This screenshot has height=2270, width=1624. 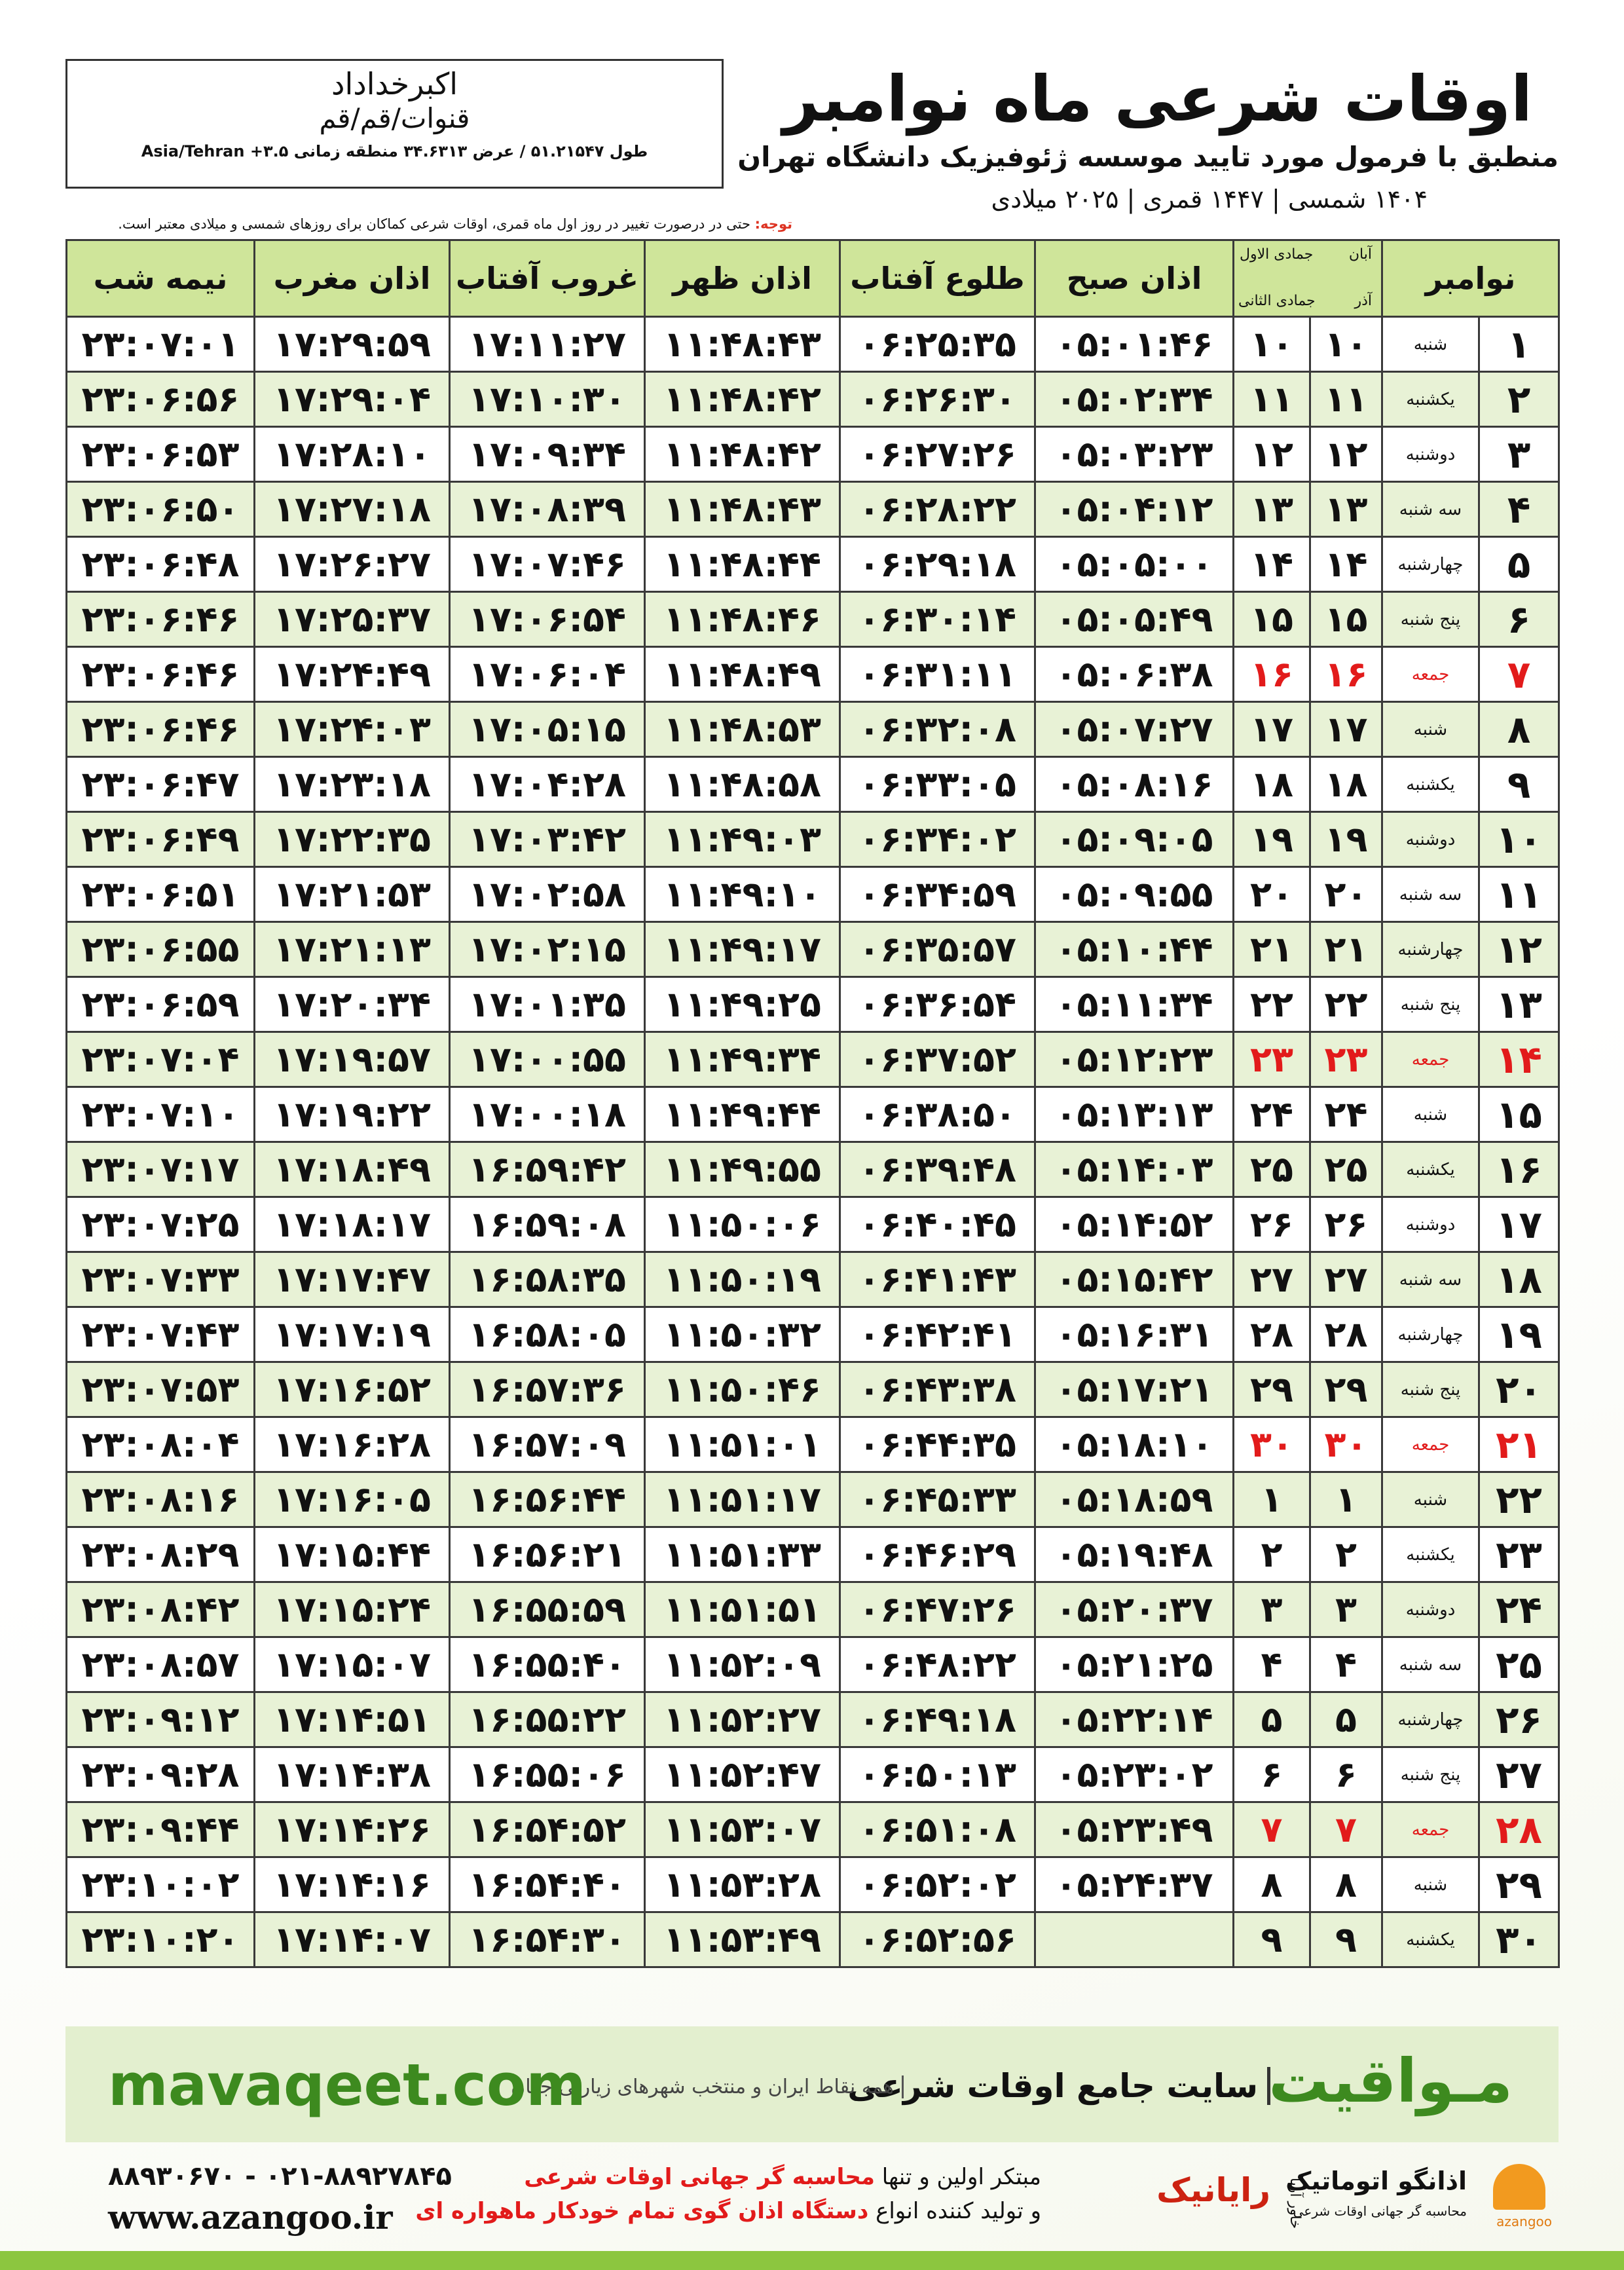 What do you see at coordinates (937, 1444) in the screenshot?
I see `time: ۰۶:۴۴:۳۵` at bounding box center [937, 1444].